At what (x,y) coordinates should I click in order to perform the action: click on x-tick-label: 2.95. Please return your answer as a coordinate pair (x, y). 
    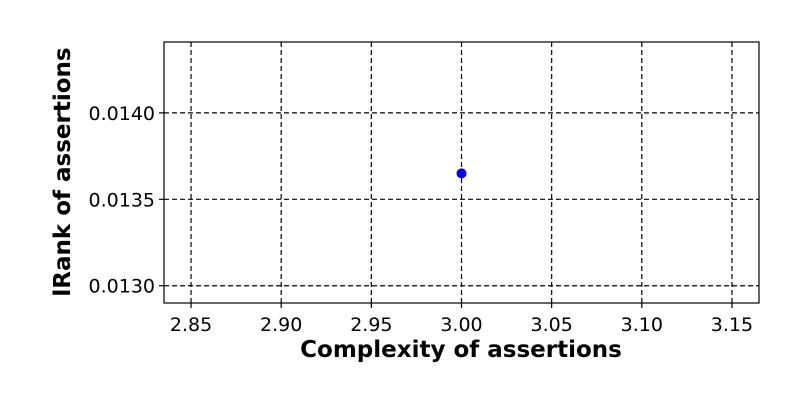
    Looking at the image, I should click on (371, 325).